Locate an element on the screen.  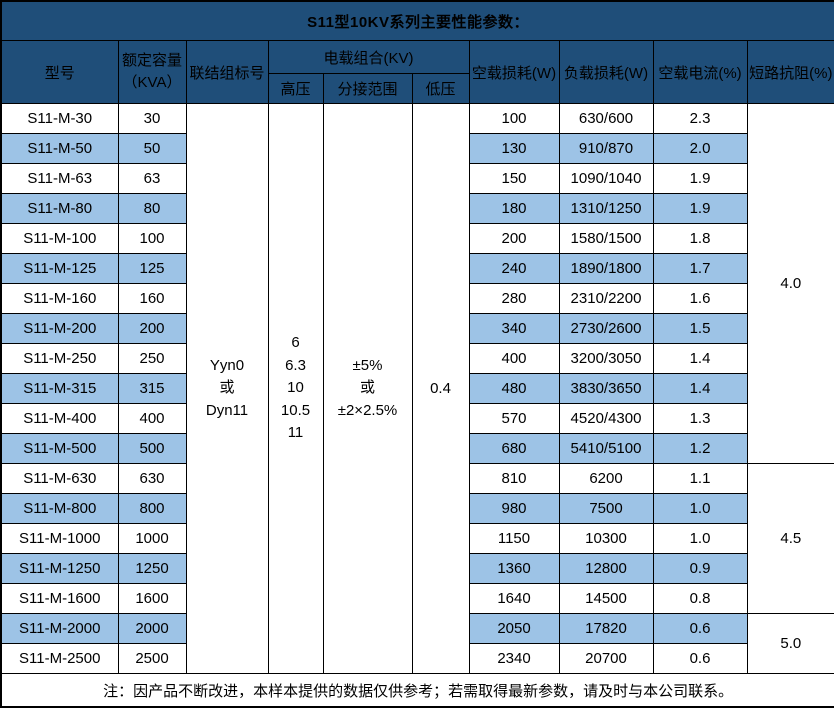
cell-capacity: 125 is located at coordinates (152, 268).